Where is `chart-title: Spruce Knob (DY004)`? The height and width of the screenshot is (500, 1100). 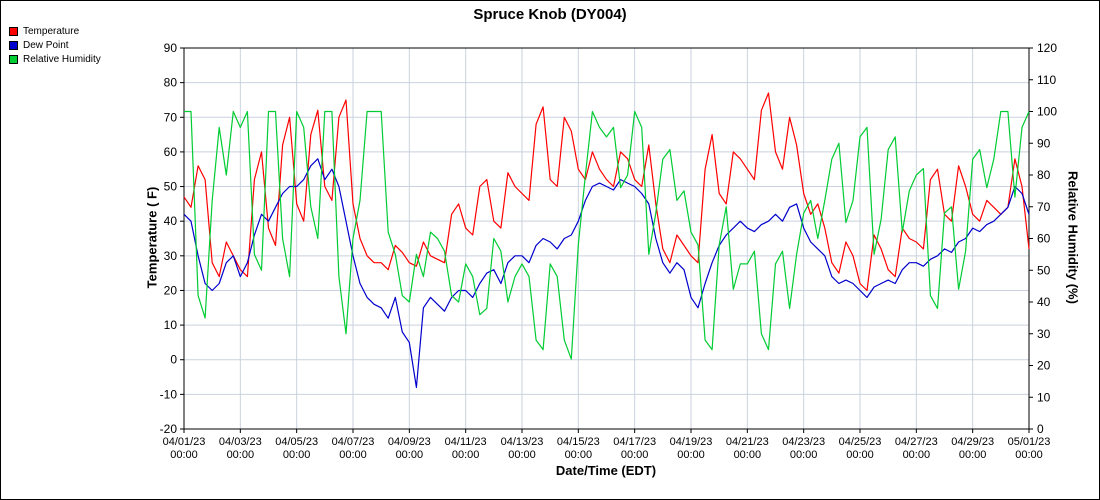 chart-title: Spruce Knob (DY004) is located at coordinates (550, 14).